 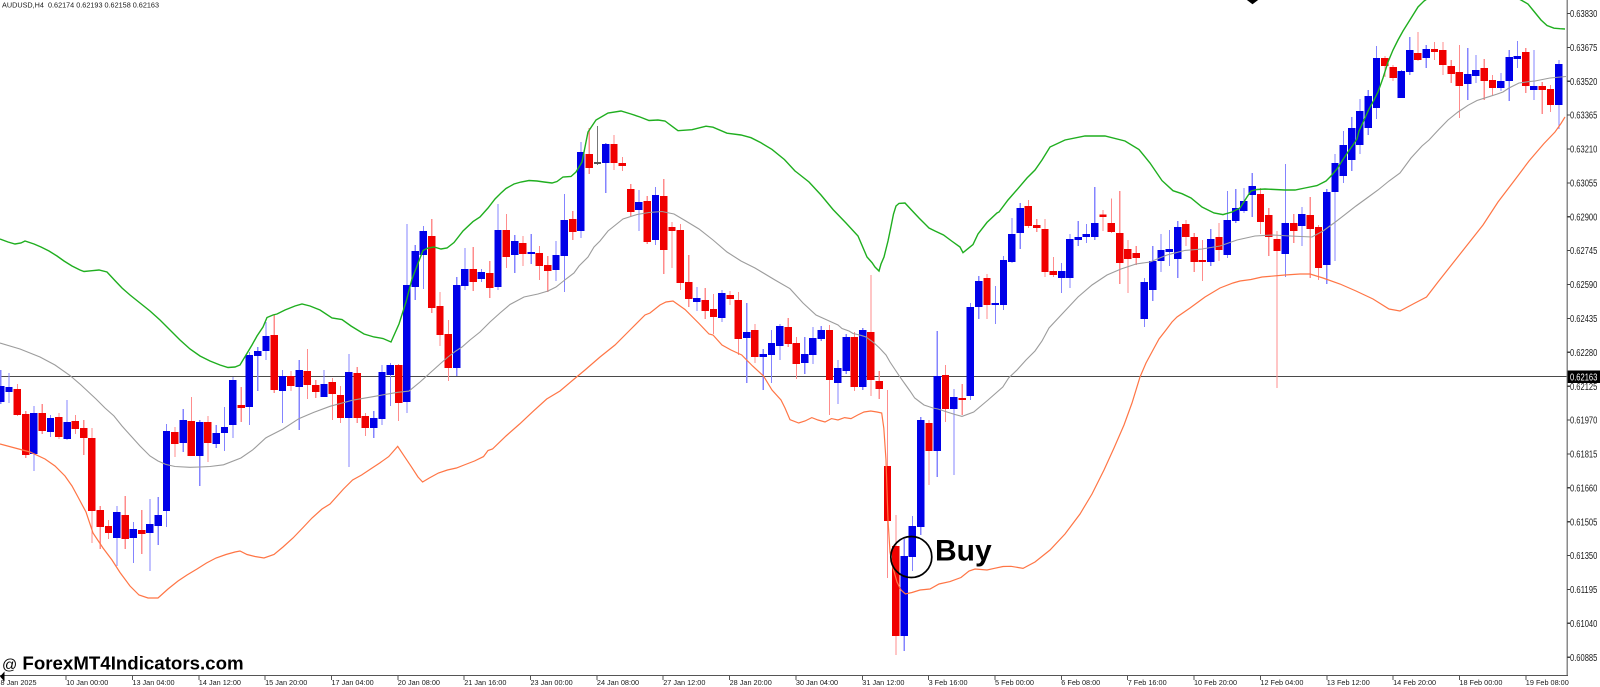 What do you see at coordinates (1584, 387) in the screenshot?
I see `svg-text: 0.62125` at bounding box center [1584, 387].